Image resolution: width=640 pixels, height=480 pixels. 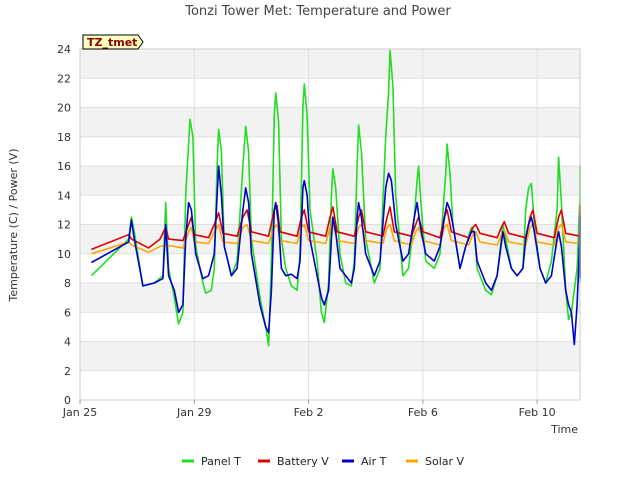 I want to click on legend-label: Air T, so click(x=374, y=461).